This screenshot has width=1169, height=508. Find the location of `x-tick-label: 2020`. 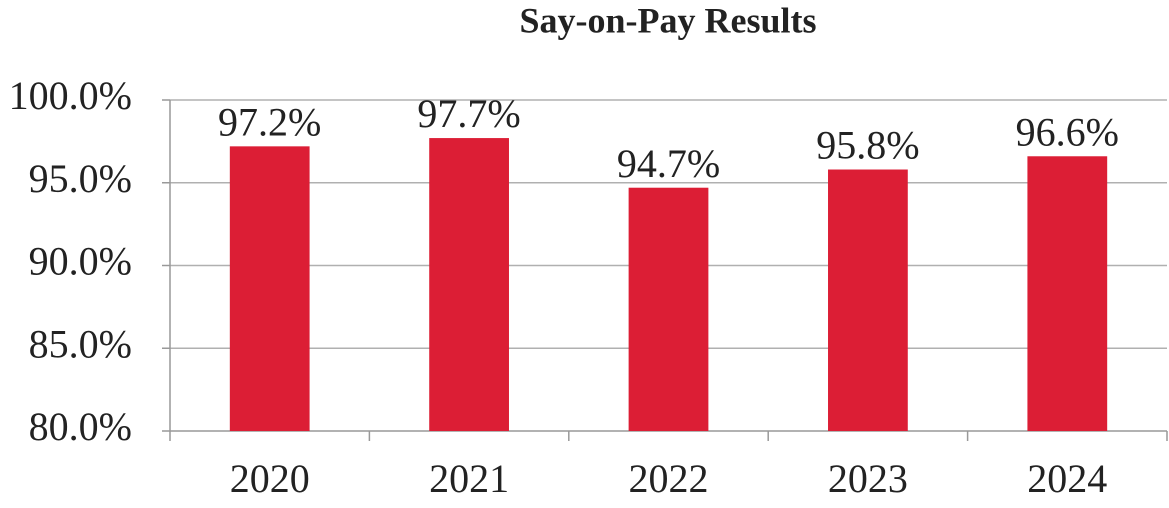

x-tick-label: 2020 is located at coordinates (270, 478).